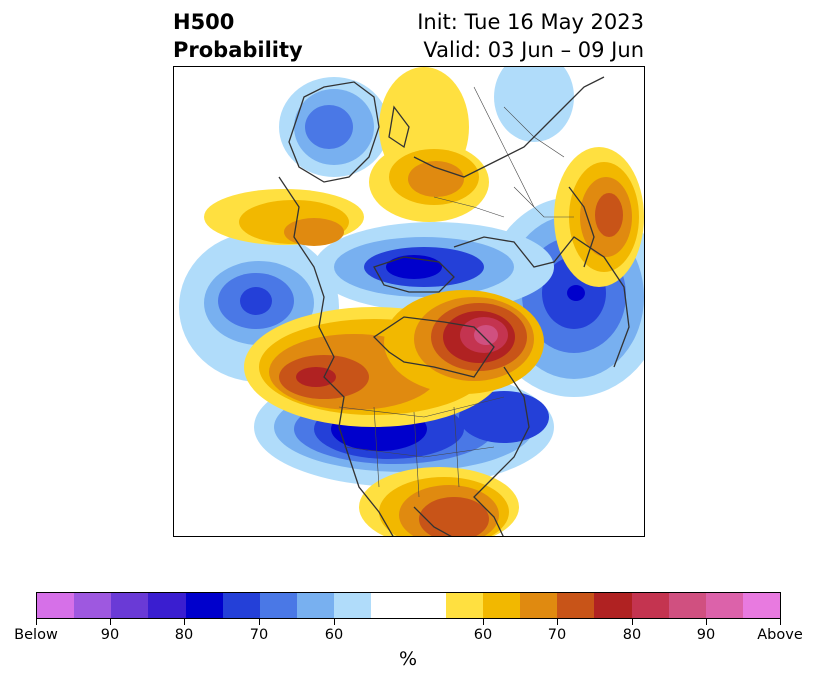  What do you see at coordinates (238, 50) in the screenshot?
I see `title-field: Probability` at bounding box center [238, 50].